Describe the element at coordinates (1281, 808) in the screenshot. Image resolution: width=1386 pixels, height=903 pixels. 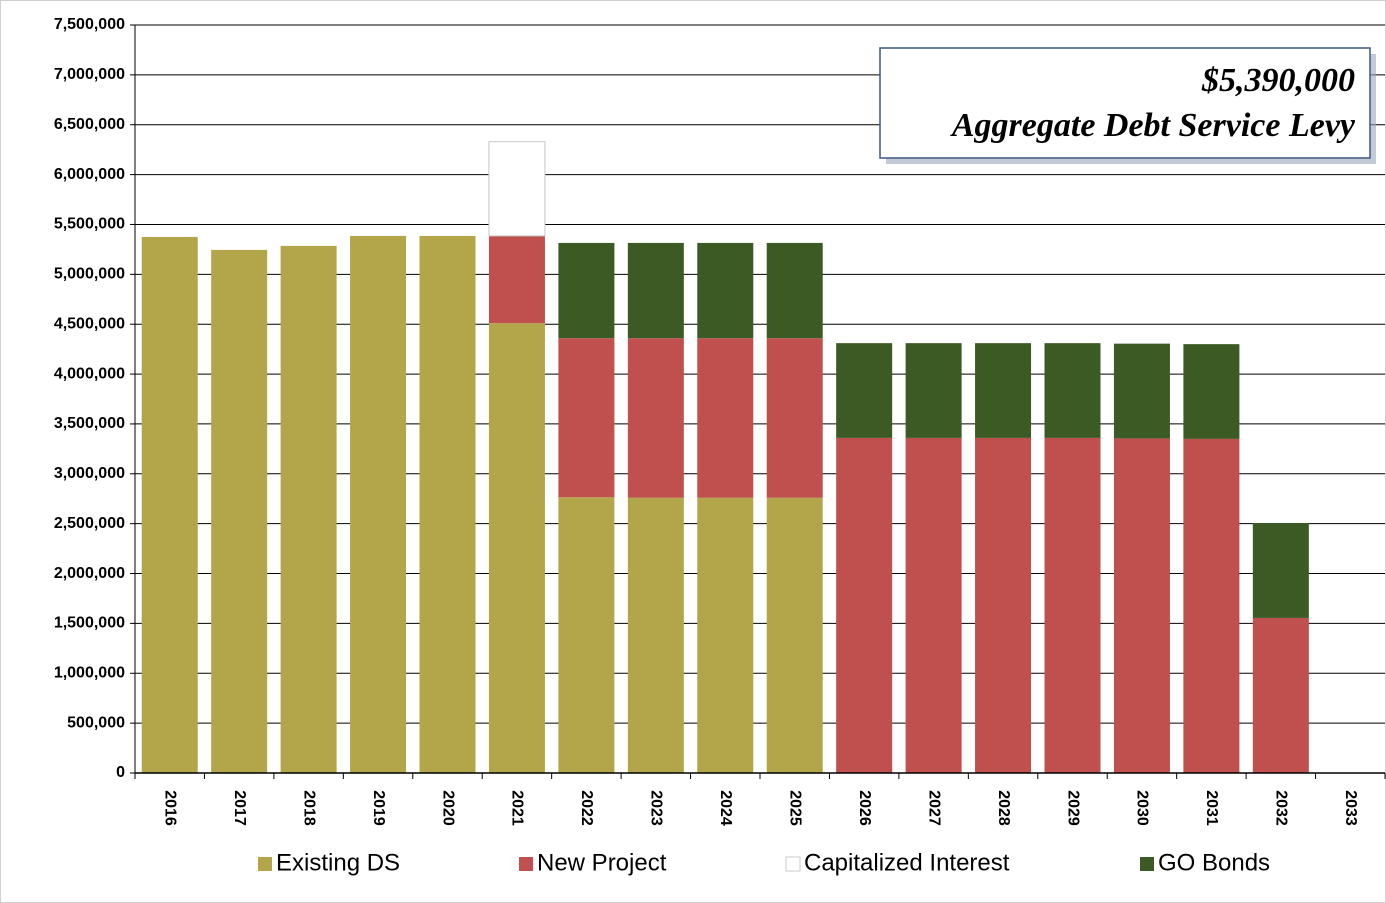
I see `x-tick-label: 2032` at that location.